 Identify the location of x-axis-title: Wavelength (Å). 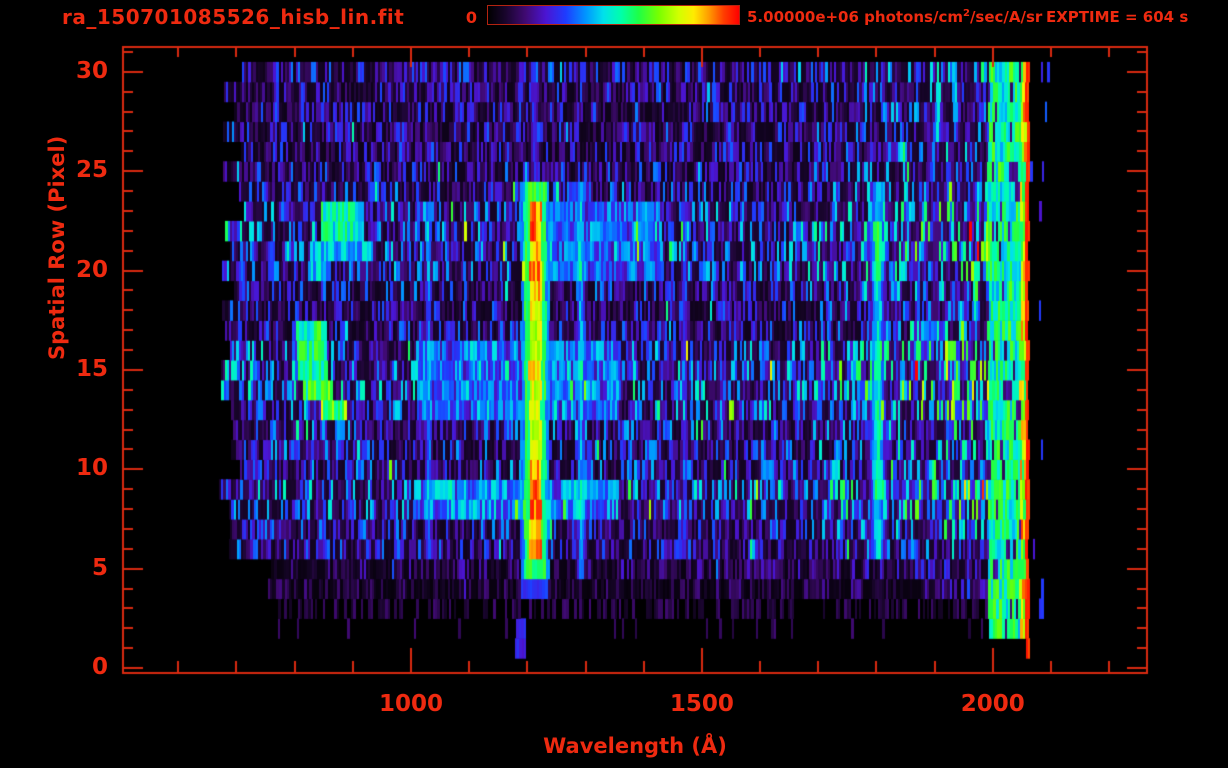
(635, 746).